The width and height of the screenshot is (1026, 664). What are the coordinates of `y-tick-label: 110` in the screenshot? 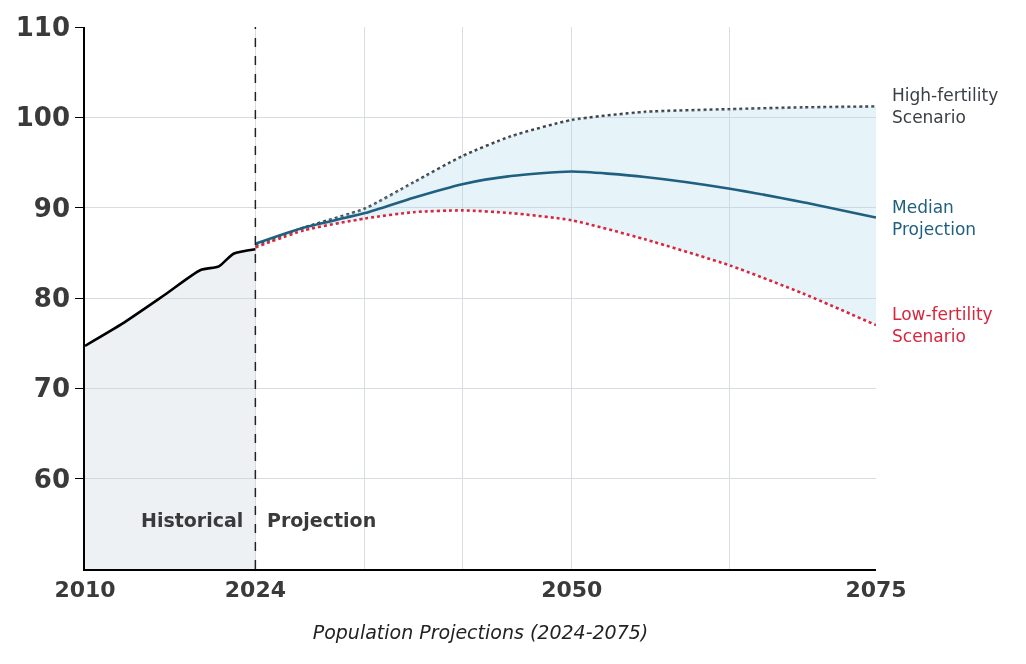 It's located at (43, 27).